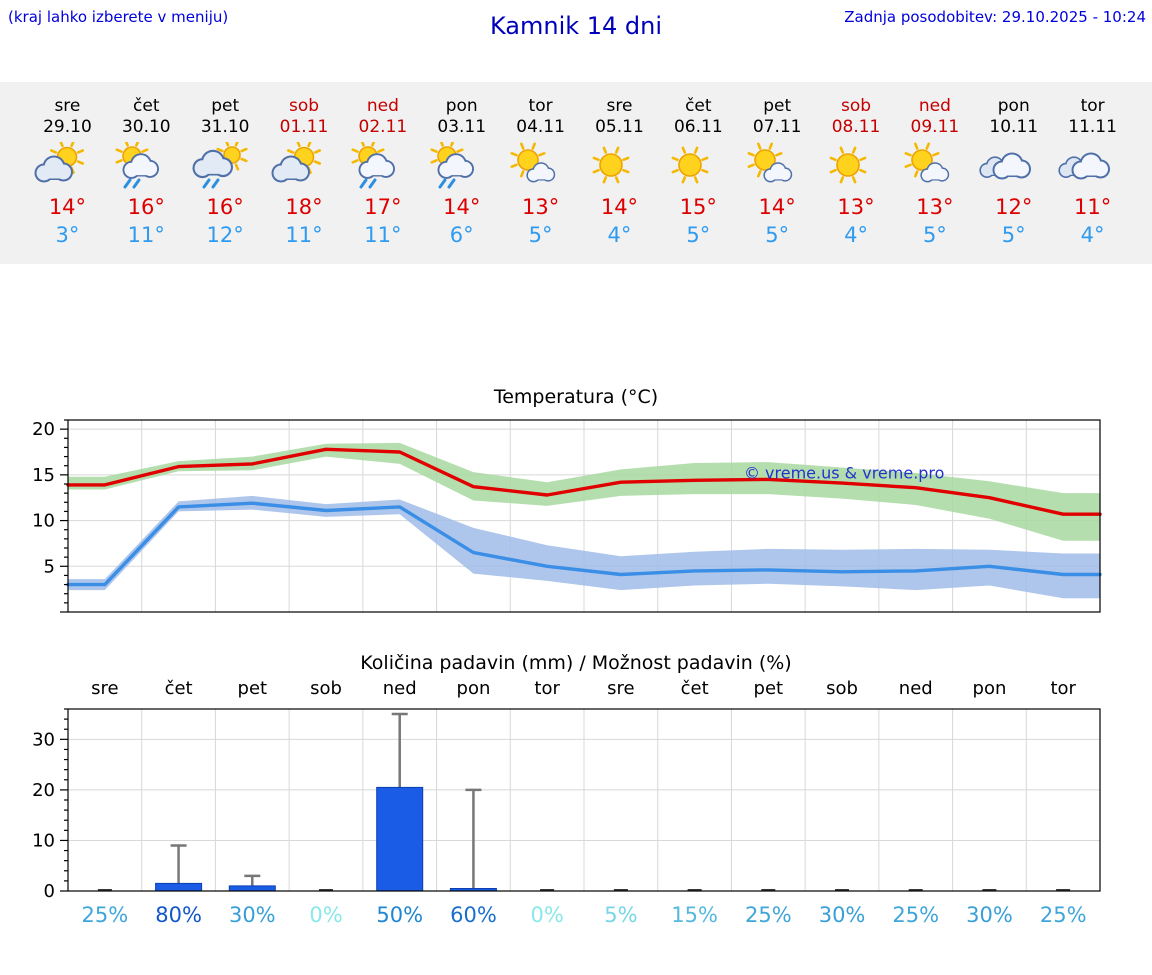 This screenshot has width=1152, height=975. Describe the element at coordinates (43, 475) in the screenshot. I see `svg-text: 15` at that location.